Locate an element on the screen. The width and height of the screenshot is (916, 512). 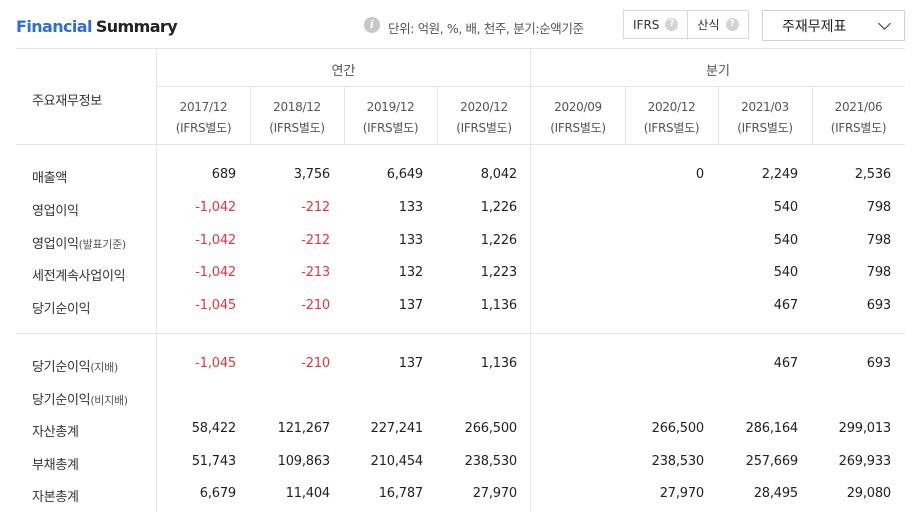
title-summary: Summary is located at coordinates (136, 26).